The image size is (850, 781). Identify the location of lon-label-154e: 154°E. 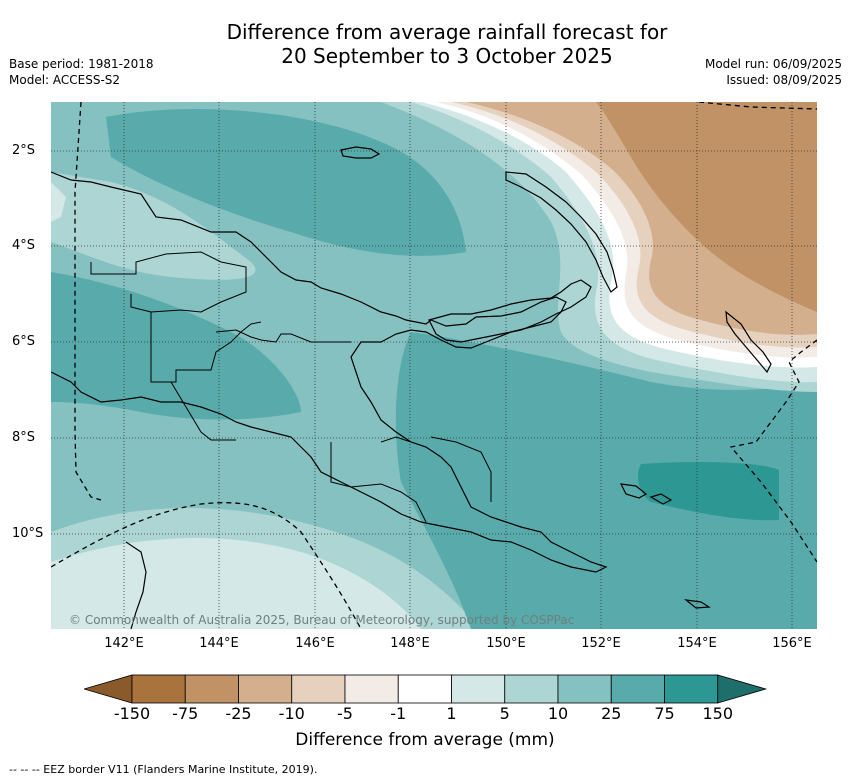
(697, 643).